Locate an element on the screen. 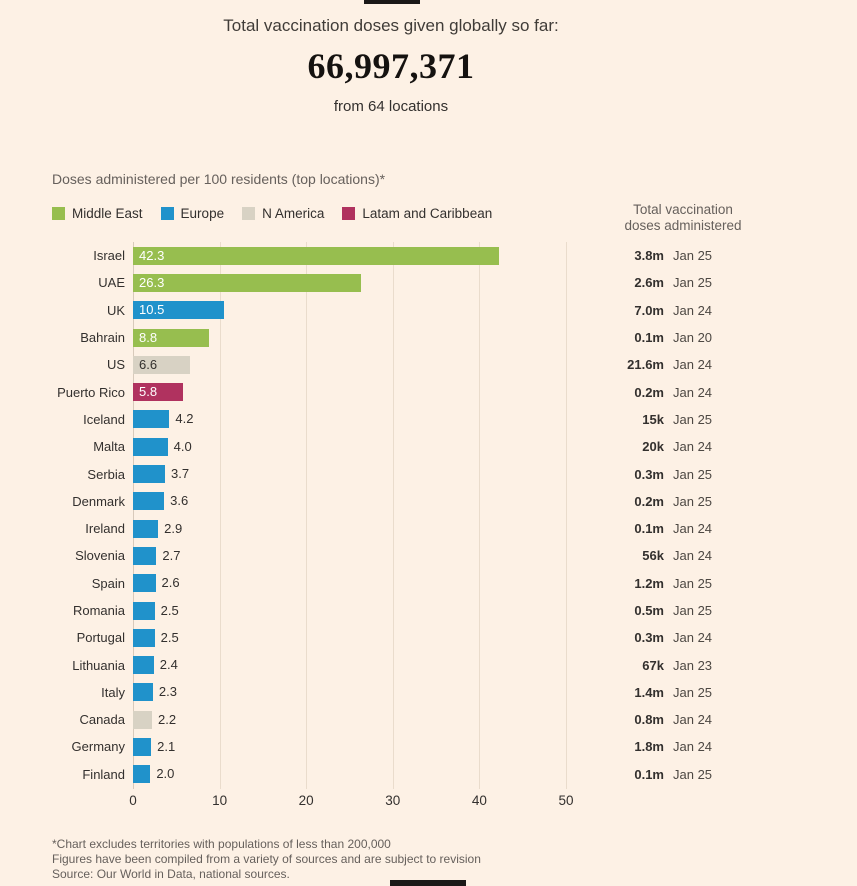 This screenshot has width=857, height=886. x-axis-tick-label: 20 is located at coordinates (306, 800).